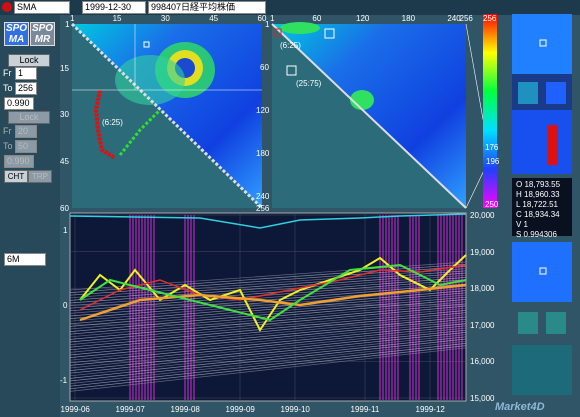 This screenshot has width=580, height=417. What do you see at coordinates (64, 380) in the screenshot?
I see `left-tick-label: -1` at bounding box center [64, 380].